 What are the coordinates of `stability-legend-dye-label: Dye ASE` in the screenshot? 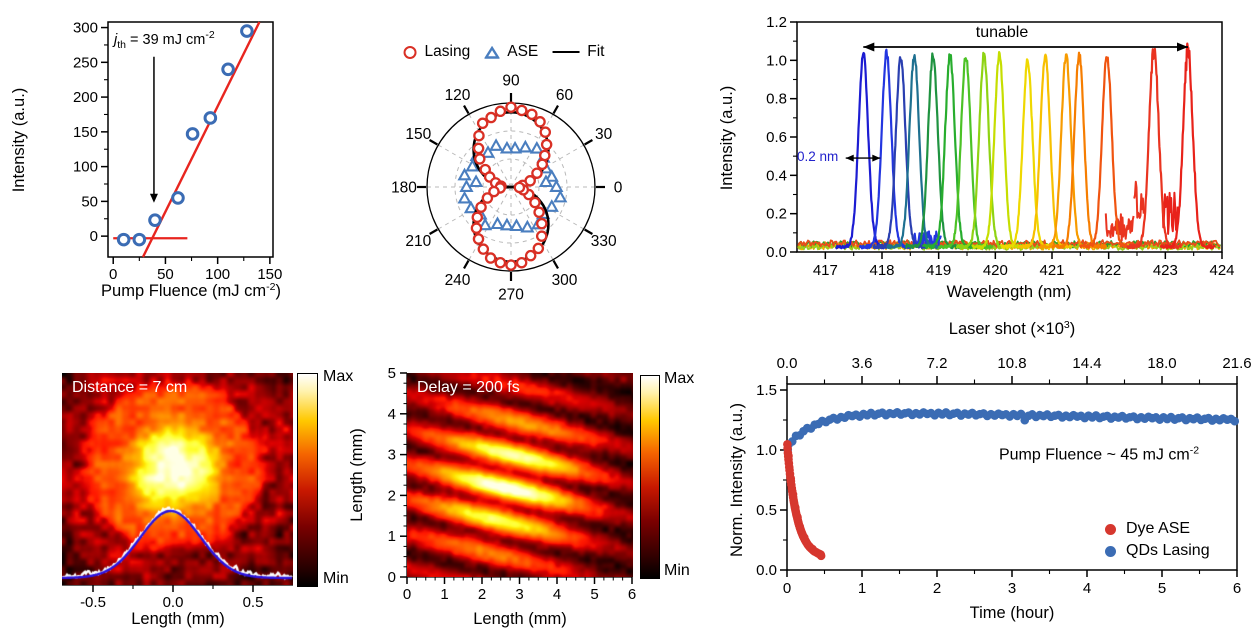 It's located at (1158, 528).